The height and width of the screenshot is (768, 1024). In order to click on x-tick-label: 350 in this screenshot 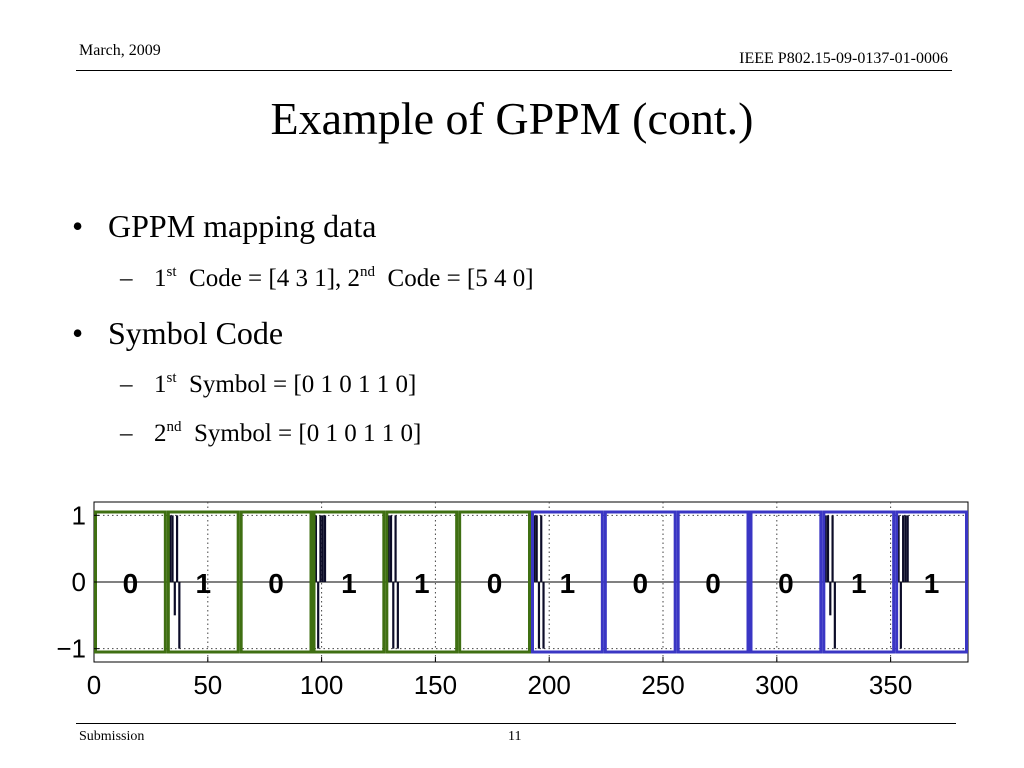, I will do `click(890, 685)`.